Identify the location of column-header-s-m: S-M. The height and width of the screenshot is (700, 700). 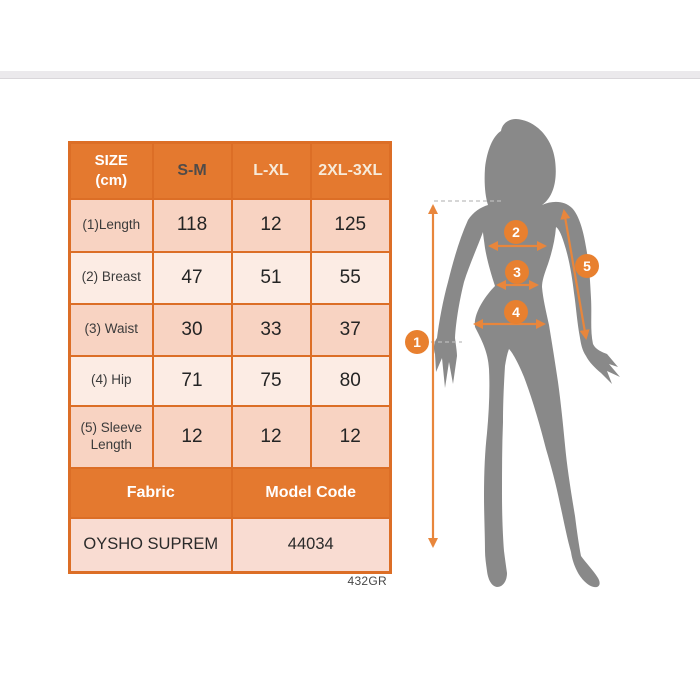
(192, 170).